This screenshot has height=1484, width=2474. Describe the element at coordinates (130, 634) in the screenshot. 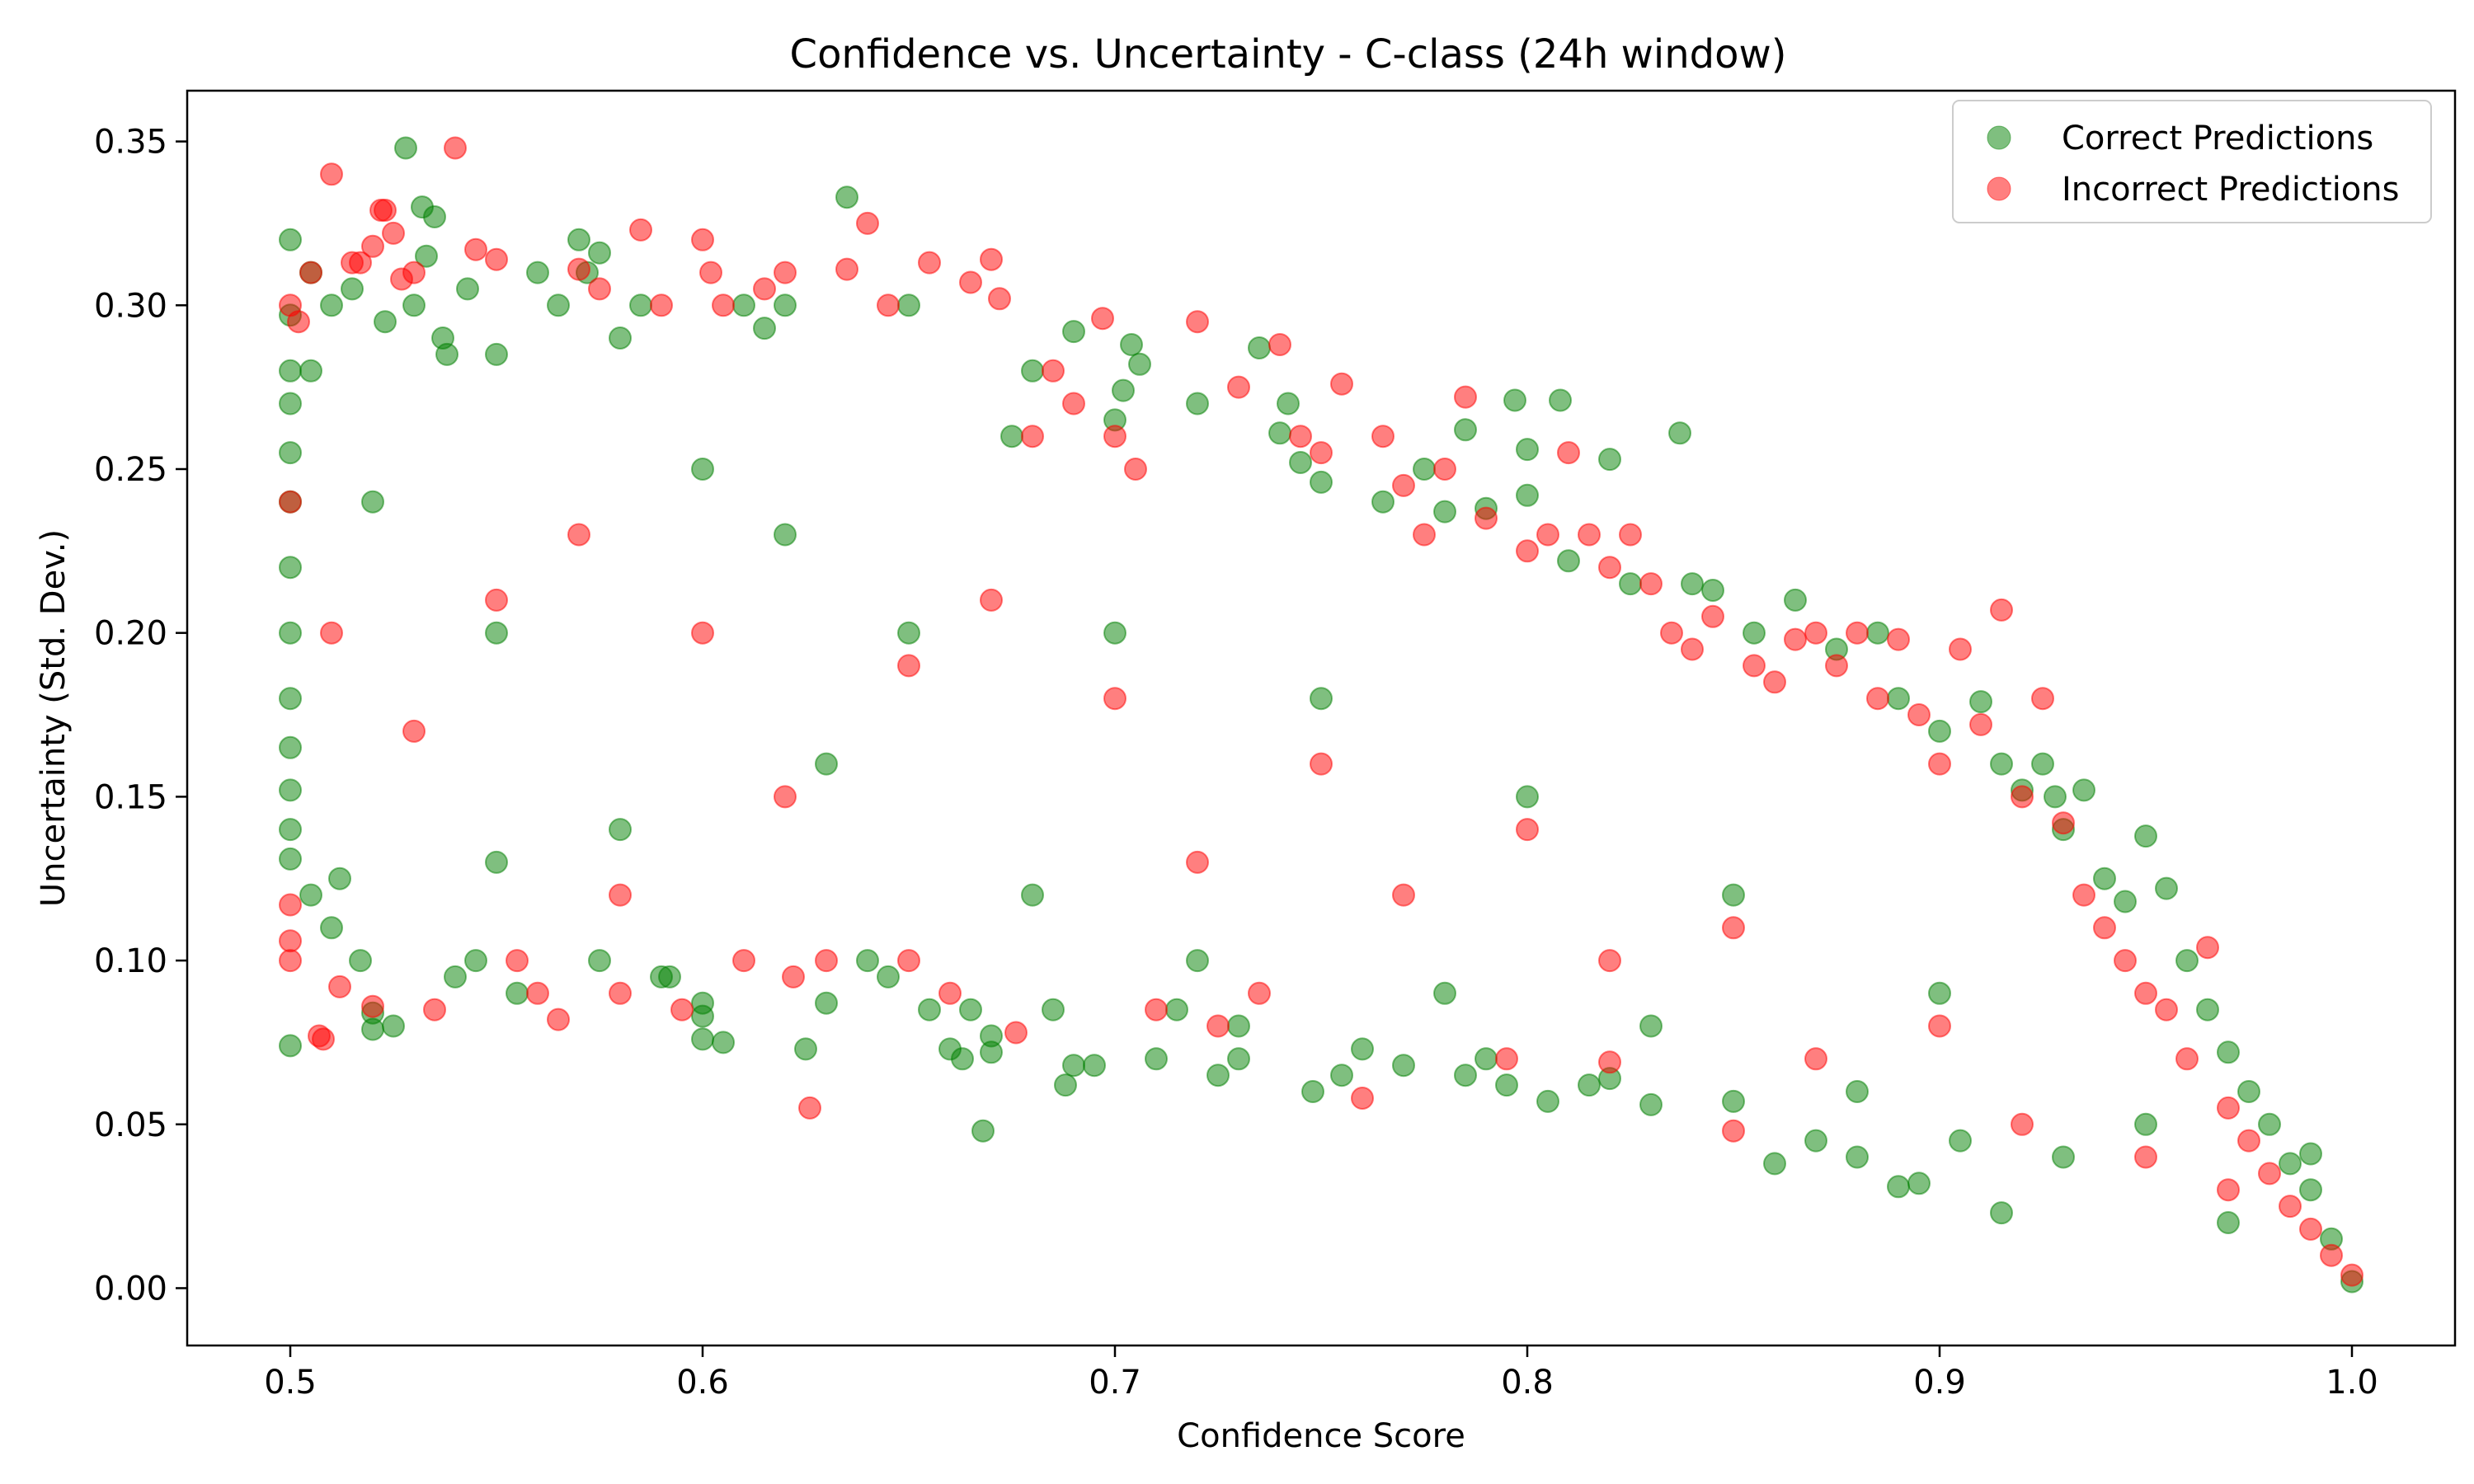

I see `y-tick-label: 0.20` at that location.